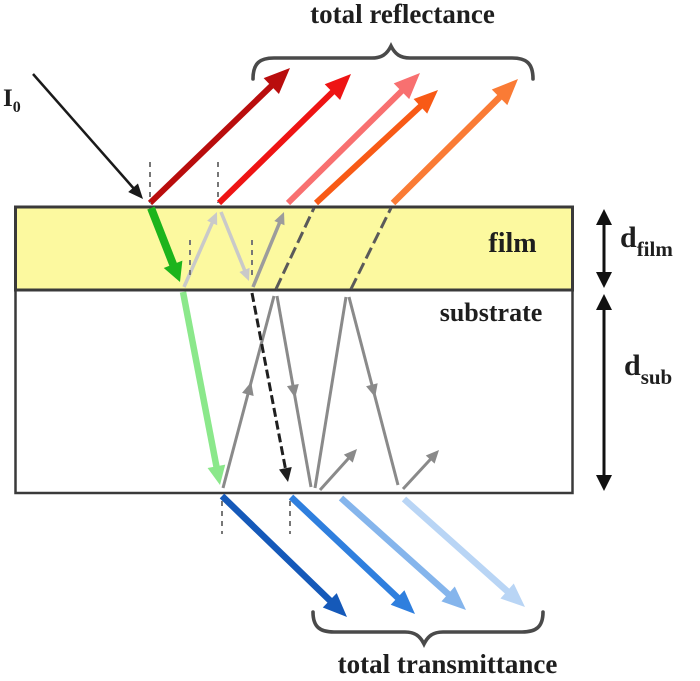 Image resolution: width=700 pixels, height=681 pixels. What do you see at coordinates (654, 249) in the screenshot?
I see `film-thickness-sub: film` at bounding box center [654, 249].